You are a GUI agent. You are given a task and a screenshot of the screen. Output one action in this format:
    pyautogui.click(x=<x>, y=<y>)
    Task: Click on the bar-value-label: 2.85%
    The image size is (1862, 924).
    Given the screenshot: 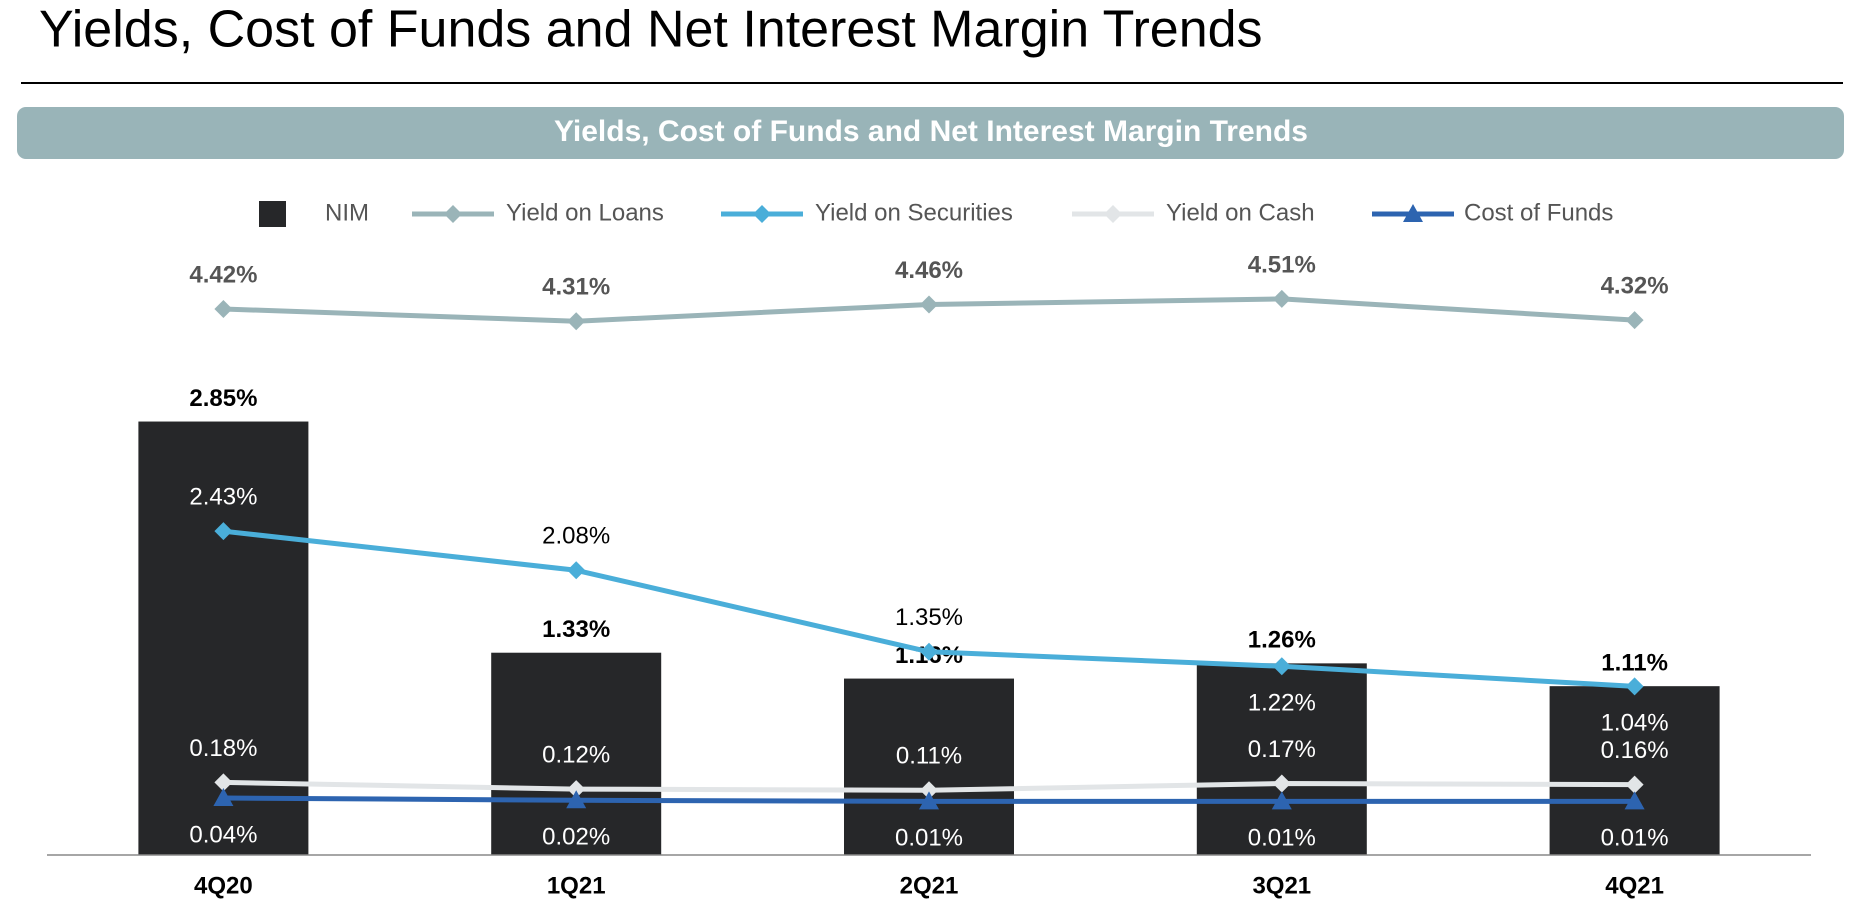 What is the action you would take?
    pyautogui.click(x=223, y=398)
    